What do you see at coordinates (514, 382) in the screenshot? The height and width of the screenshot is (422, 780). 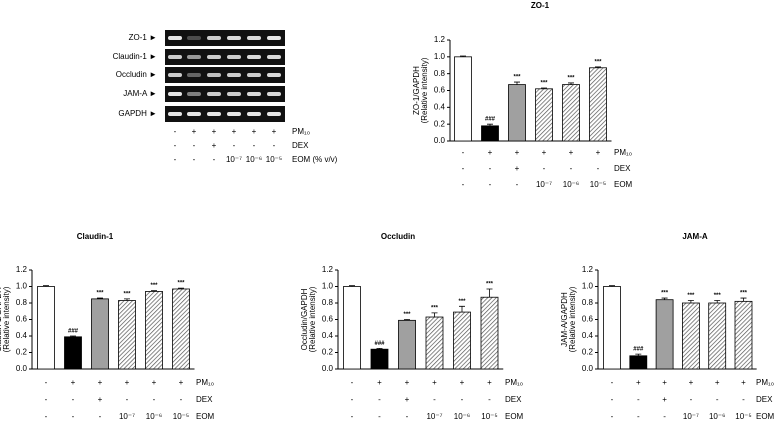 I see `condition-label: PM₁₀` at bounding box center [514, 382].